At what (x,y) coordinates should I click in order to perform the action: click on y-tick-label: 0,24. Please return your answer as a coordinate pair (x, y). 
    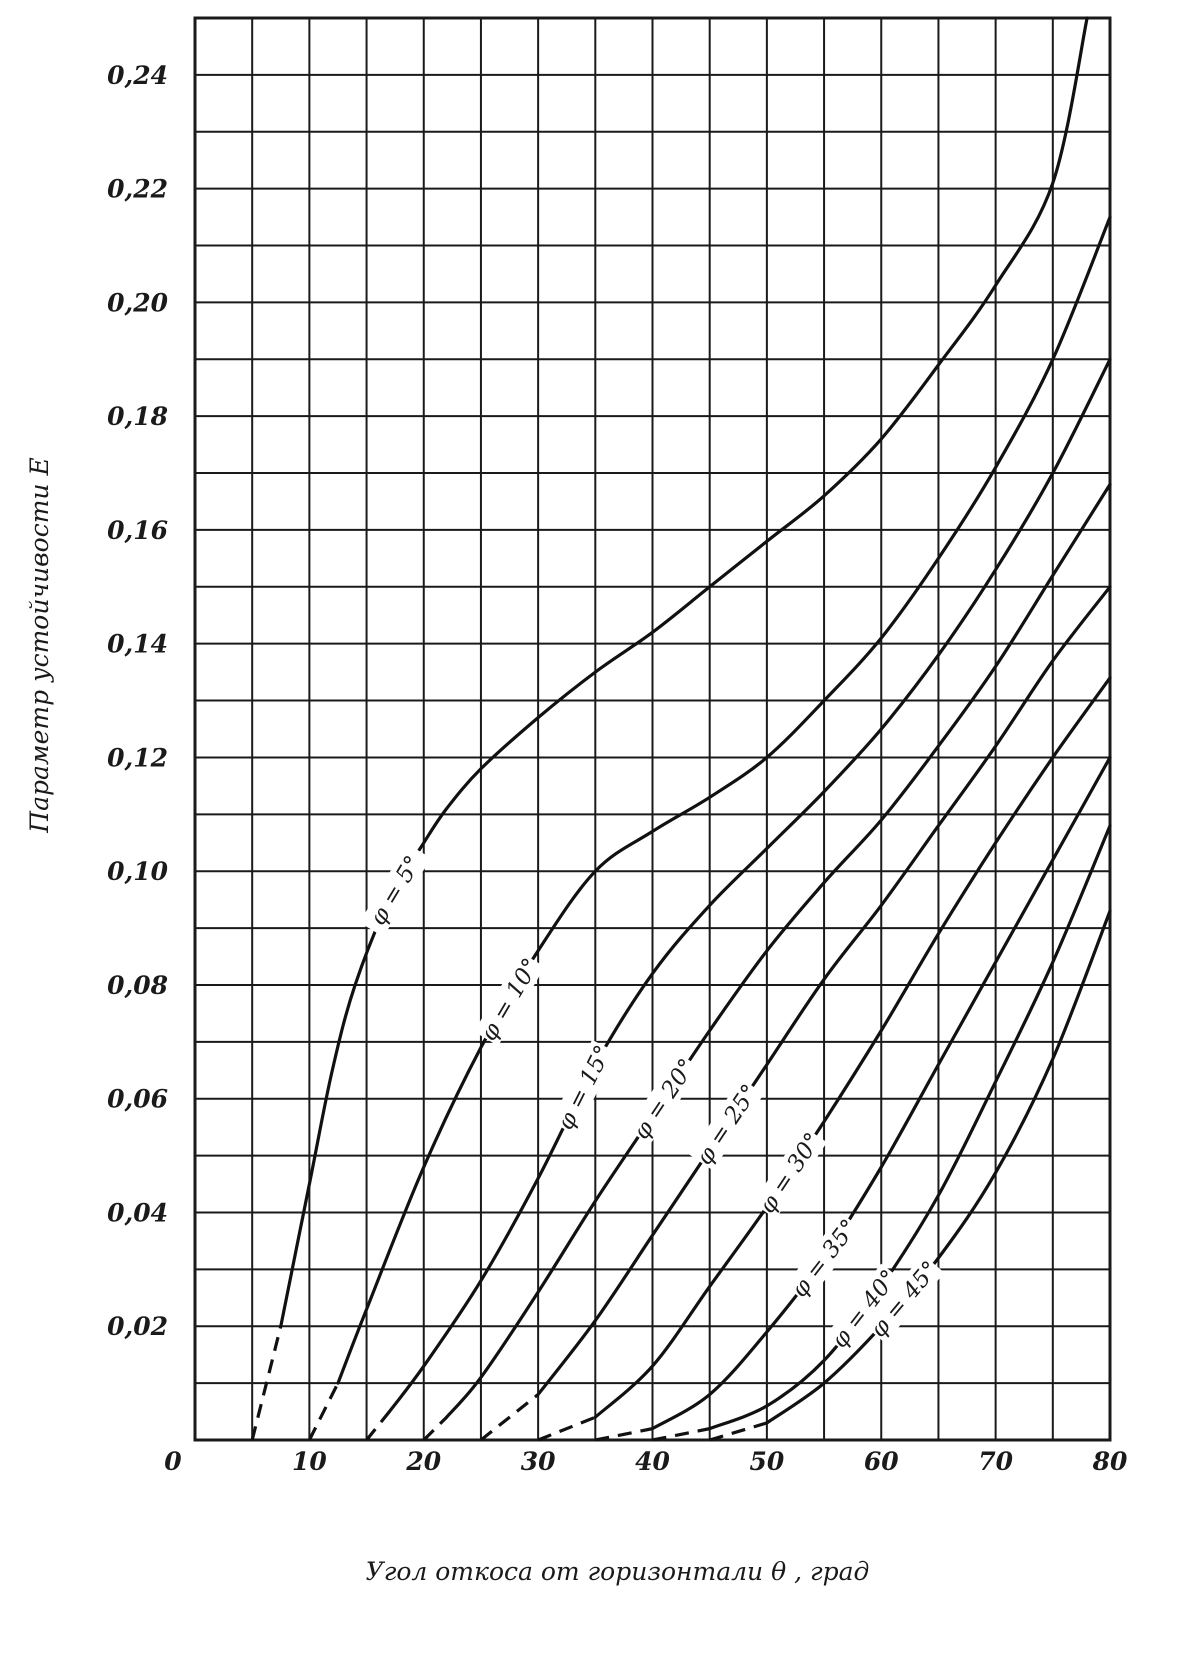
    Looking at the image, I should click on (137, 75).